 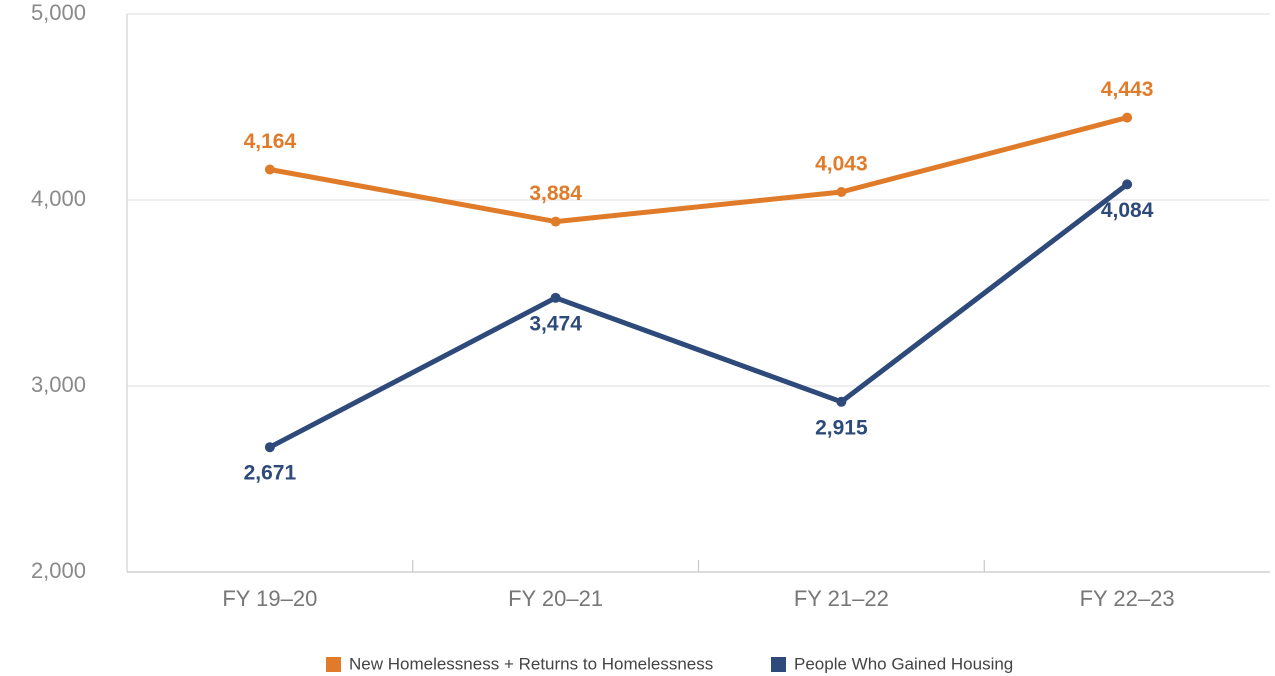 I want to click on x-tick-label: FY 21–22, so click(x=841, y=598).